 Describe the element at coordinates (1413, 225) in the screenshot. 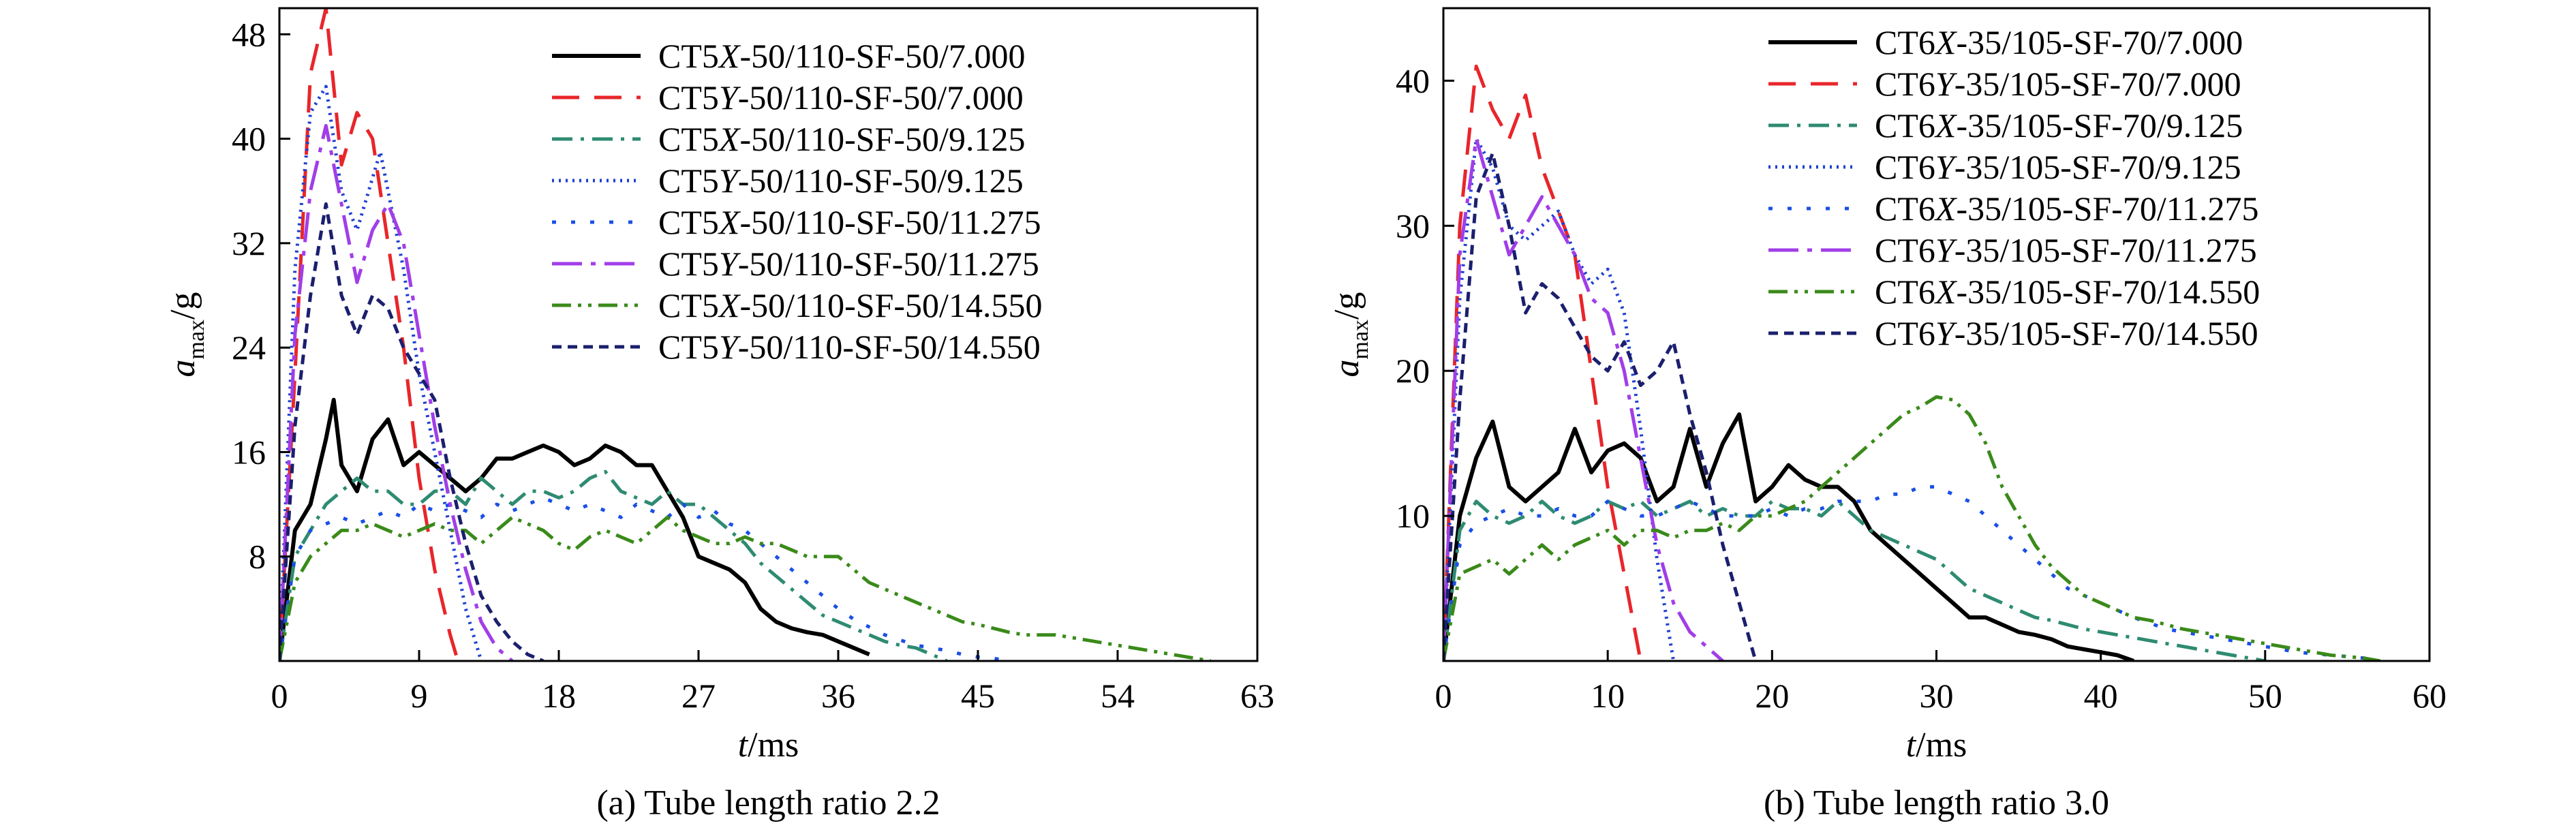

I see `chart1-y-tick-label-2: 30` at that location.